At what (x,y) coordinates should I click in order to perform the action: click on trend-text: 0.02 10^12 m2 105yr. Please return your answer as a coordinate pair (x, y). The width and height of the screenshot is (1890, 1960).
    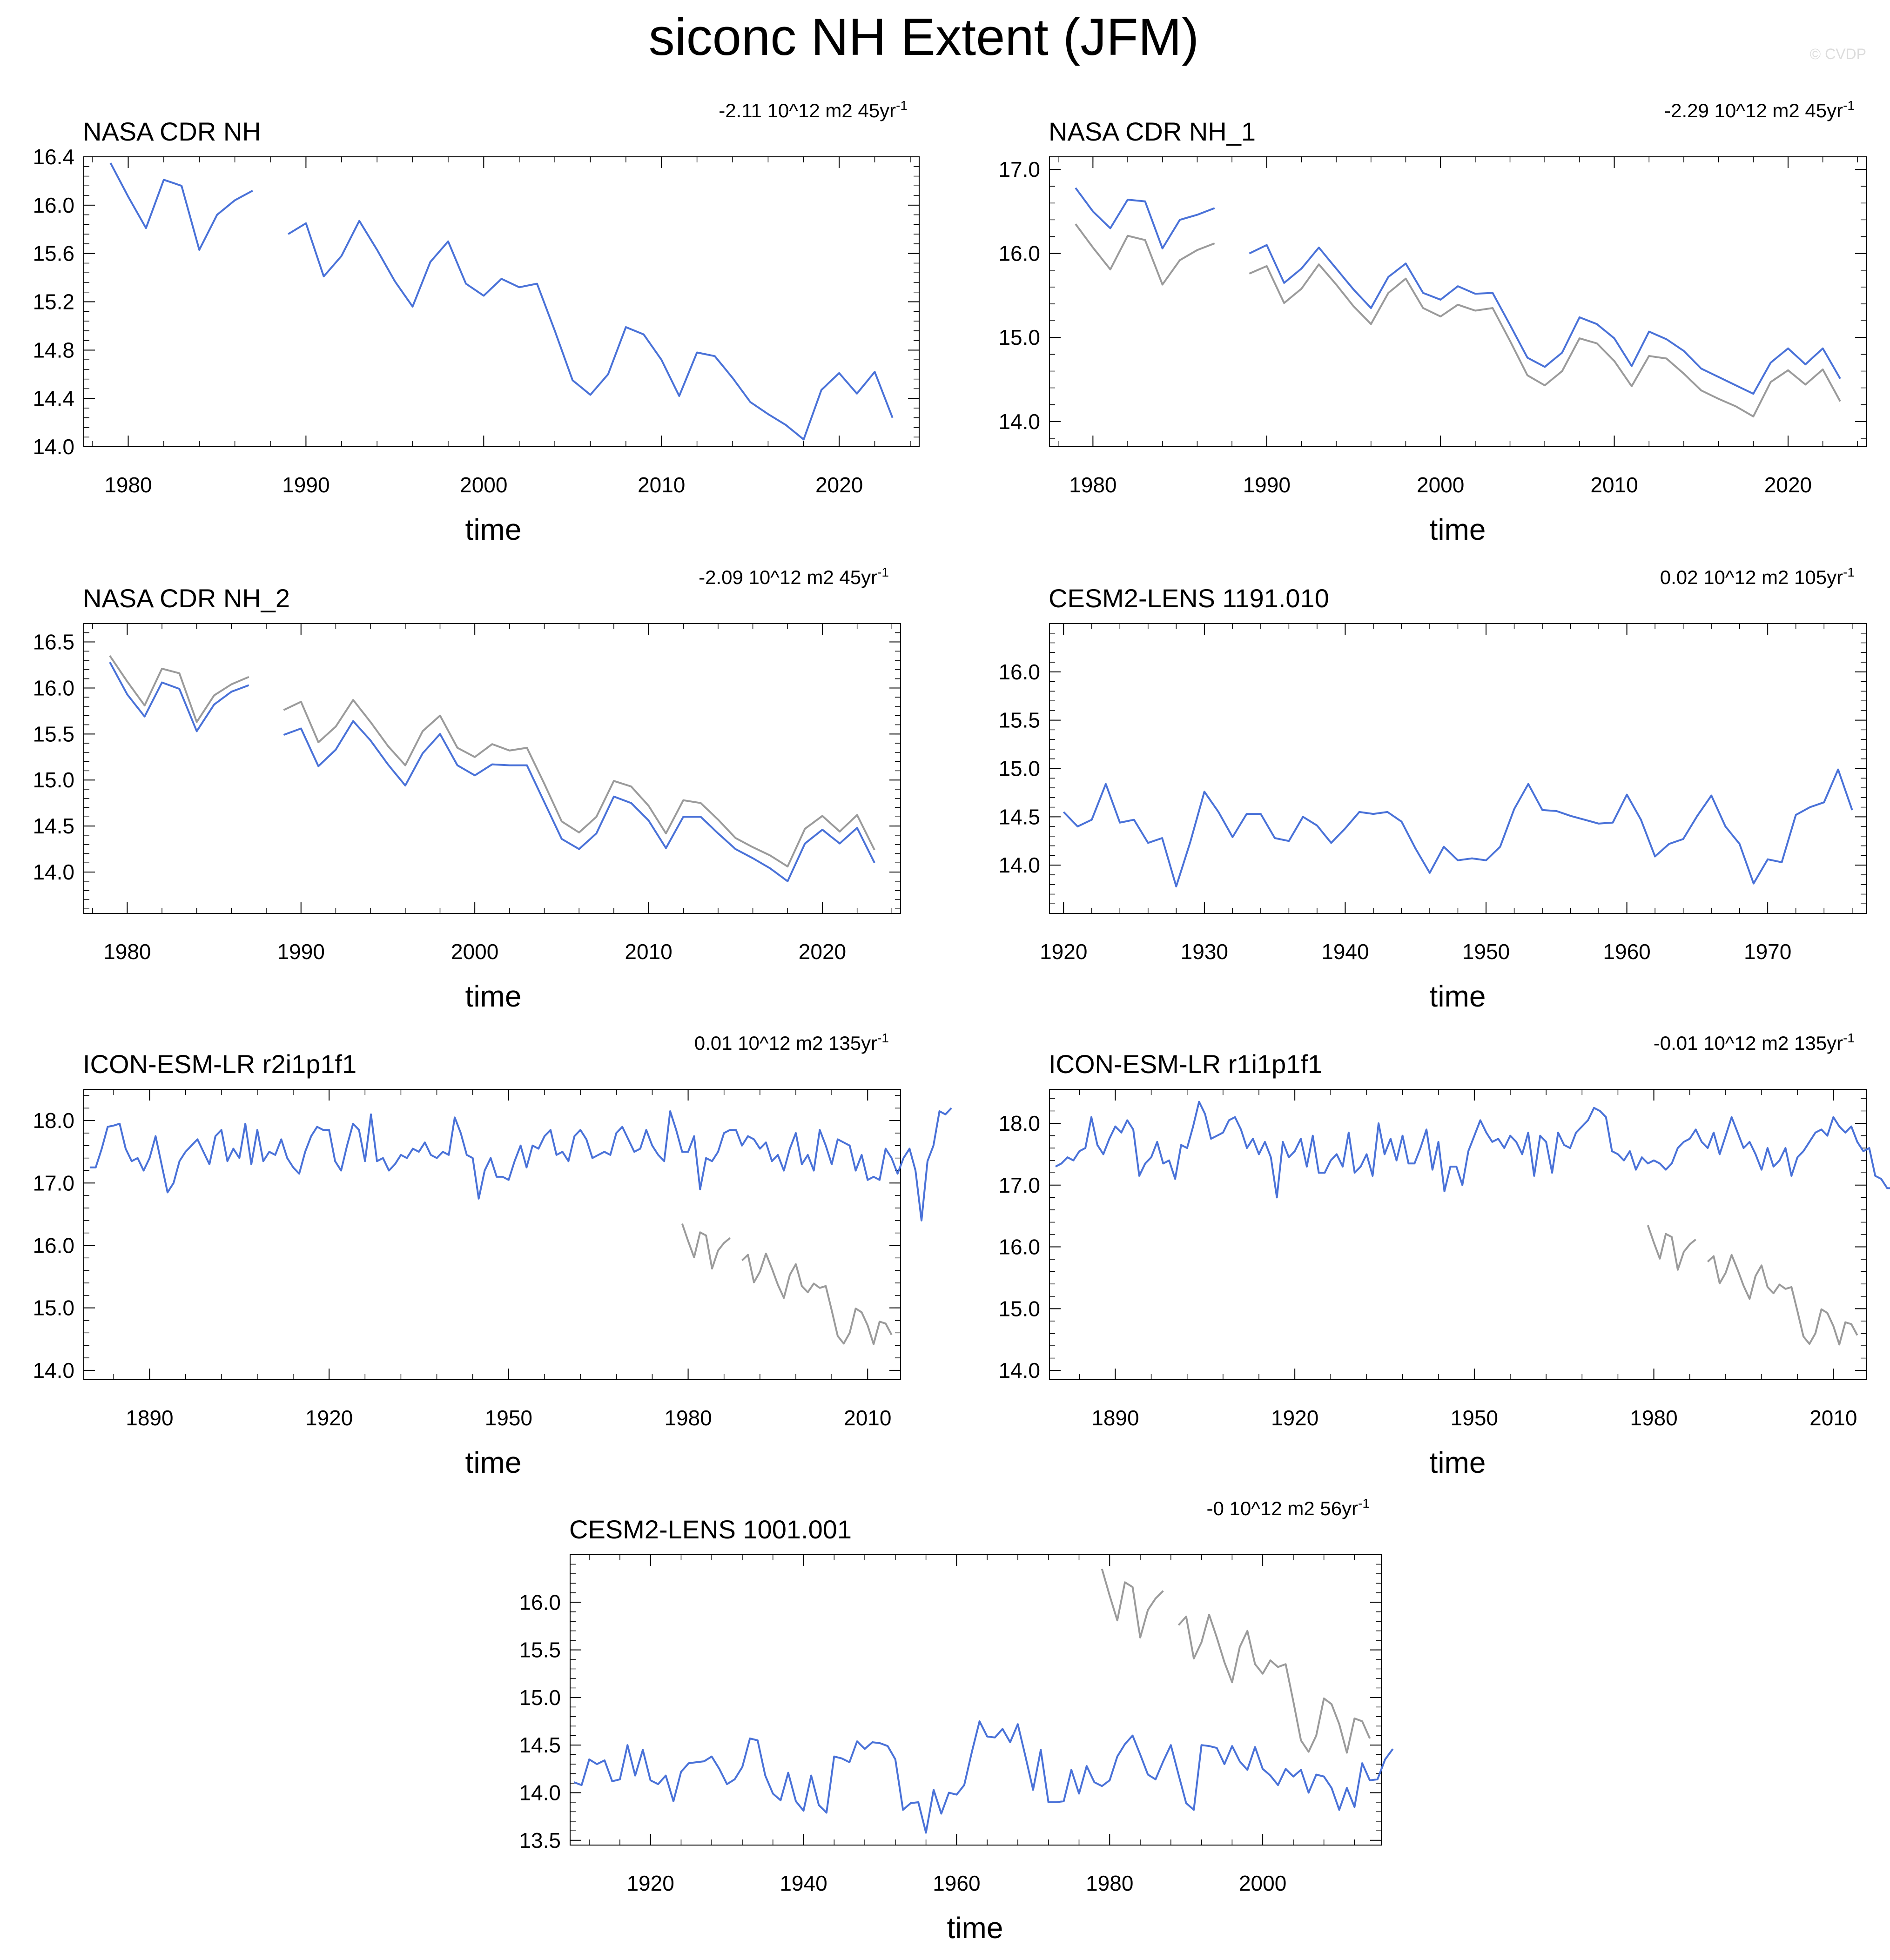
    Looking at the image, I should click on (1751, 577).